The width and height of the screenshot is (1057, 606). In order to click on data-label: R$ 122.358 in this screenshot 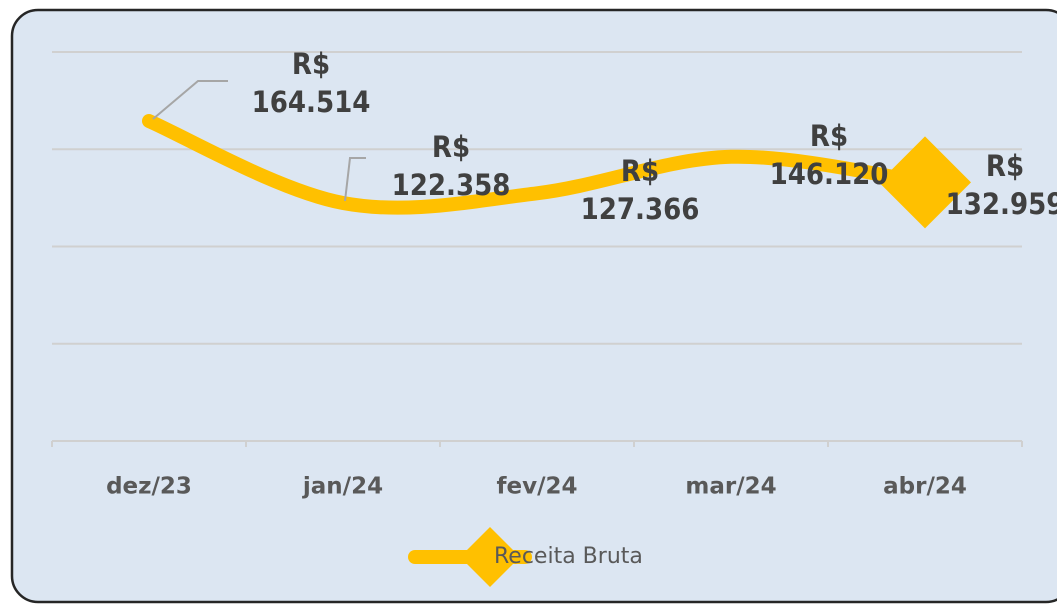, I will do `click(451, 166)`.